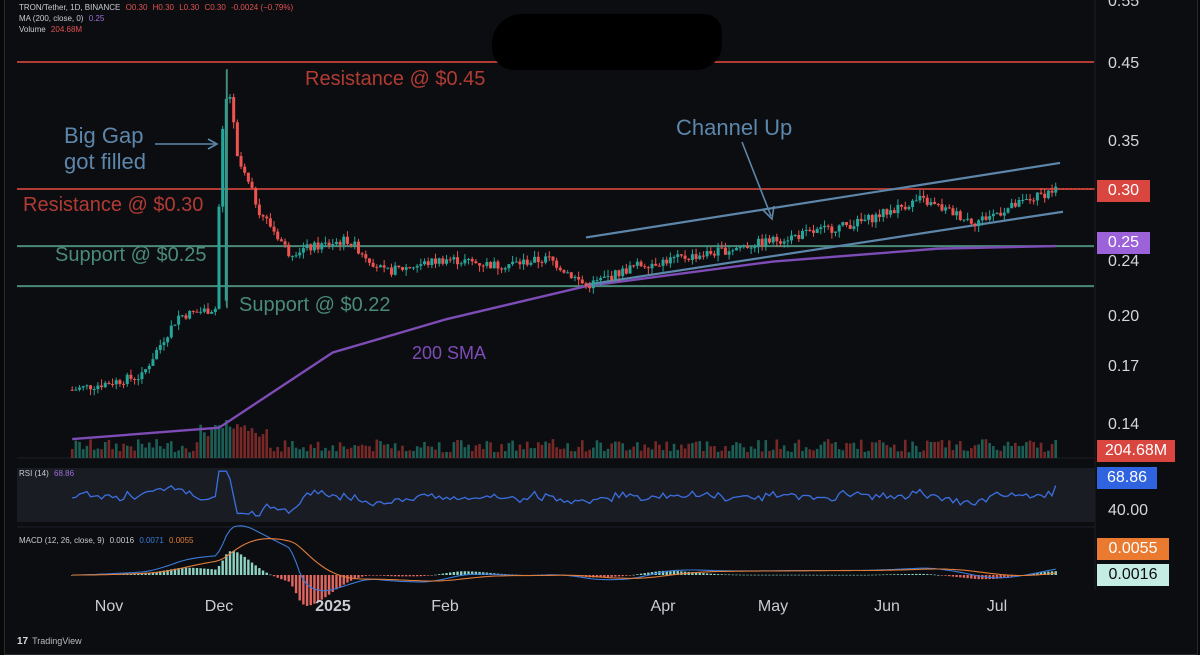  What do you see at coordinates (564, 558) in the screenshot?
I see `macd-line` at bounding box center [564, 558].